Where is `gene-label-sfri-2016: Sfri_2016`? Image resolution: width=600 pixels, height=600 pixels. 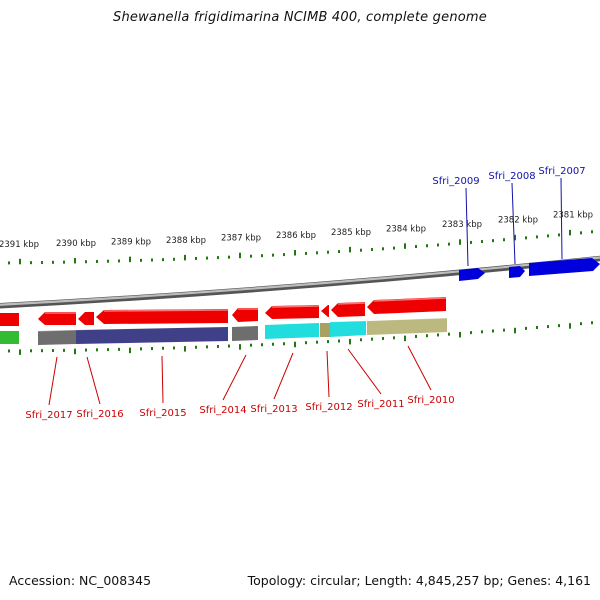
gene-label-sfri-2016: Sfri_2016 is located at coordinates (99, 414).